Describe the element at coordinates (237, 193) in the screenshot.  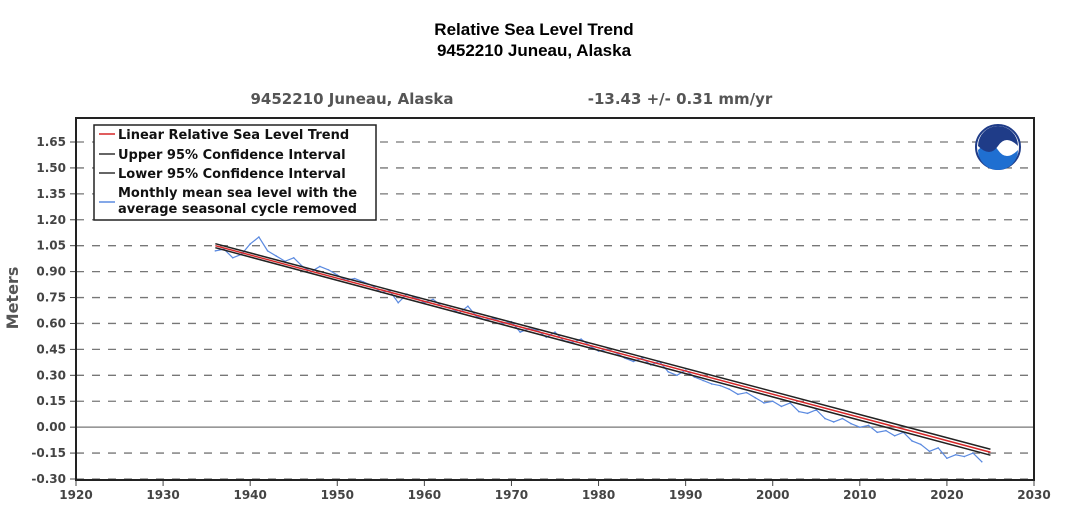
I see `legend-monthly-1: Monthly mean sea level with the` at that location.